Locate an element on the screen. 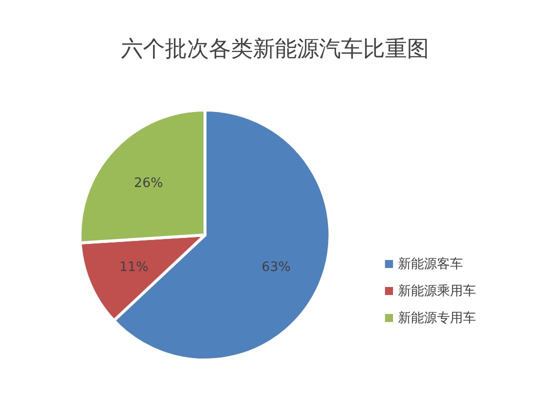 The image size is (550, 400). data-label: 63% is located at coordinates (276, 267).